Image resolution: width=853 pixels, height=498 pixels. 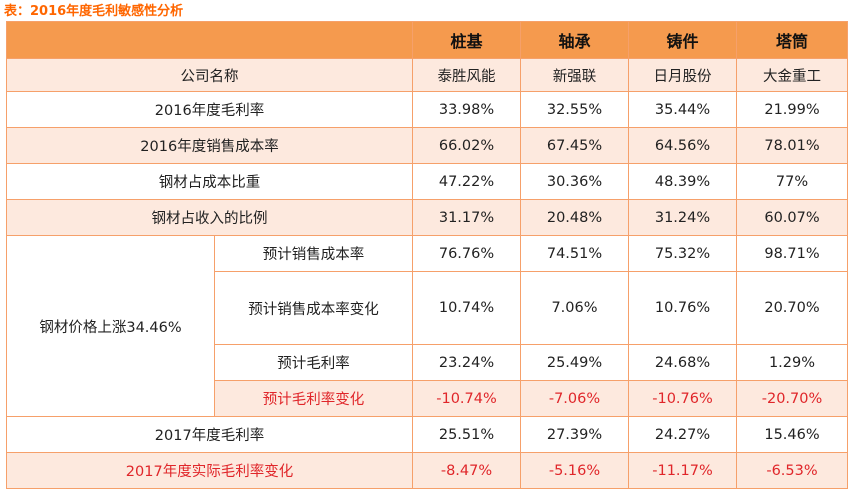 I want to click on table-row: 2017年度毛利率 25.51% 27.39% 24.27% 15.46%, so click(x=427, y=434).